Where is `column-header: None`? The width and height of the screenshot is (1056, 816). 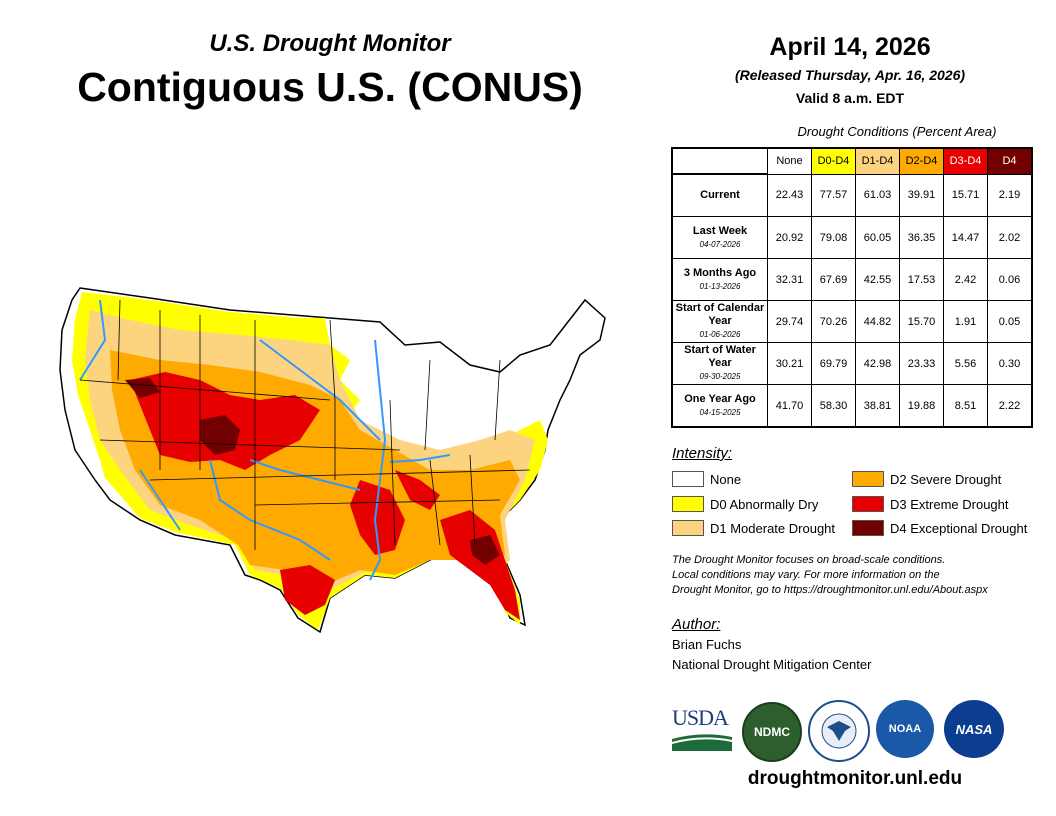 column-header: None is located at coordinates (789, 161).